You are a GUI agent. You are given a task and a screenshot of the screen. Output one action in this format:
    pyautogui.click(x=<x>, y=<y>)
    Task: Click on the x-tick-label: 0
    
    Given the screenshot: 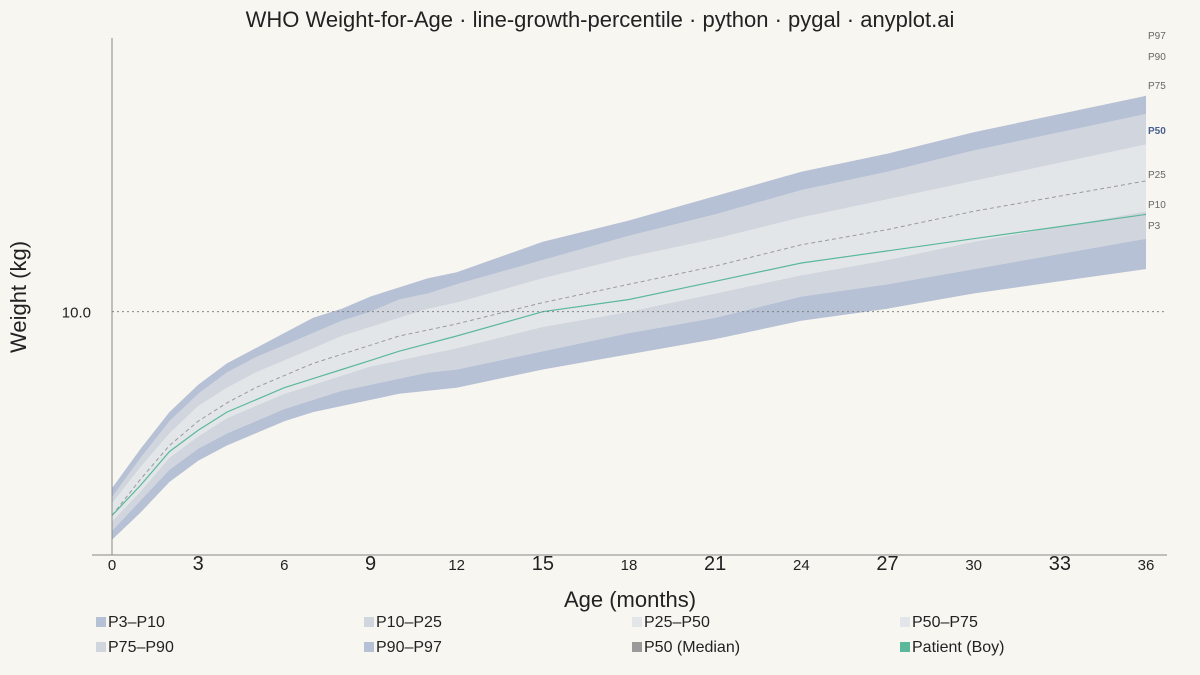 What is the action you would take?
    pyautogui.click(x=112, y=565)
    